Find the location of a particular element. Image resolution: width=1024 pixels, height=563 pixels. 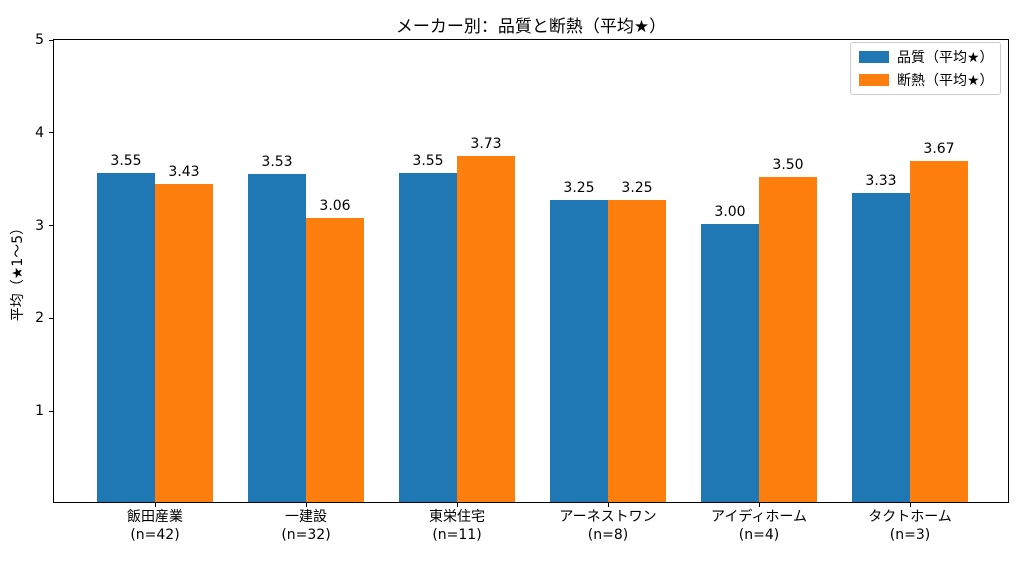

category-count: (n=11) is located at coordinates (457, 534).